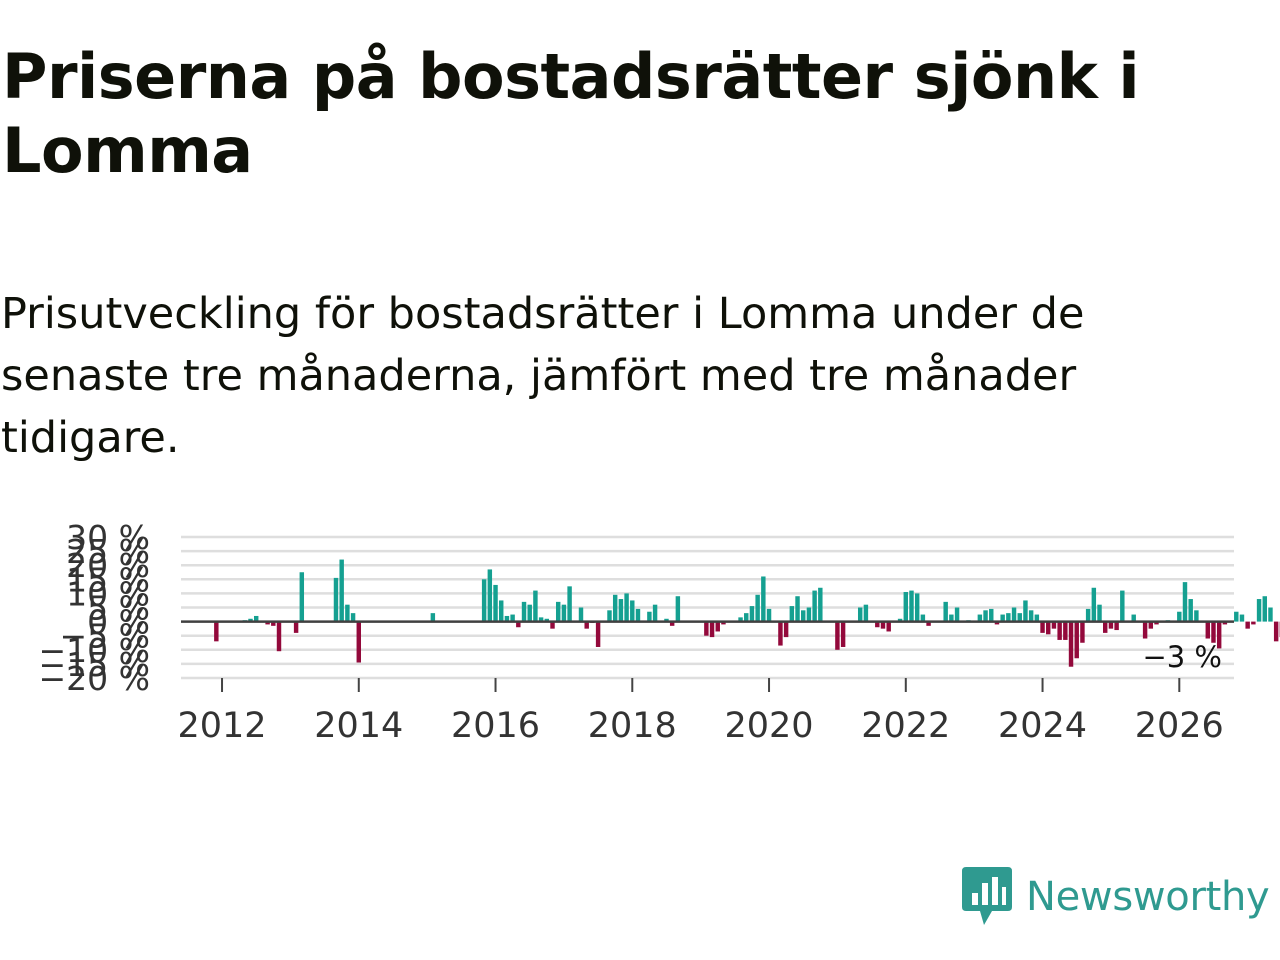 The image size is (1280, 960). What do you see at coordinates (1148, 897) in the screenshot?
I see `newsworthy-logo-text: Newsworthy` at bounding box center [1148, 897].